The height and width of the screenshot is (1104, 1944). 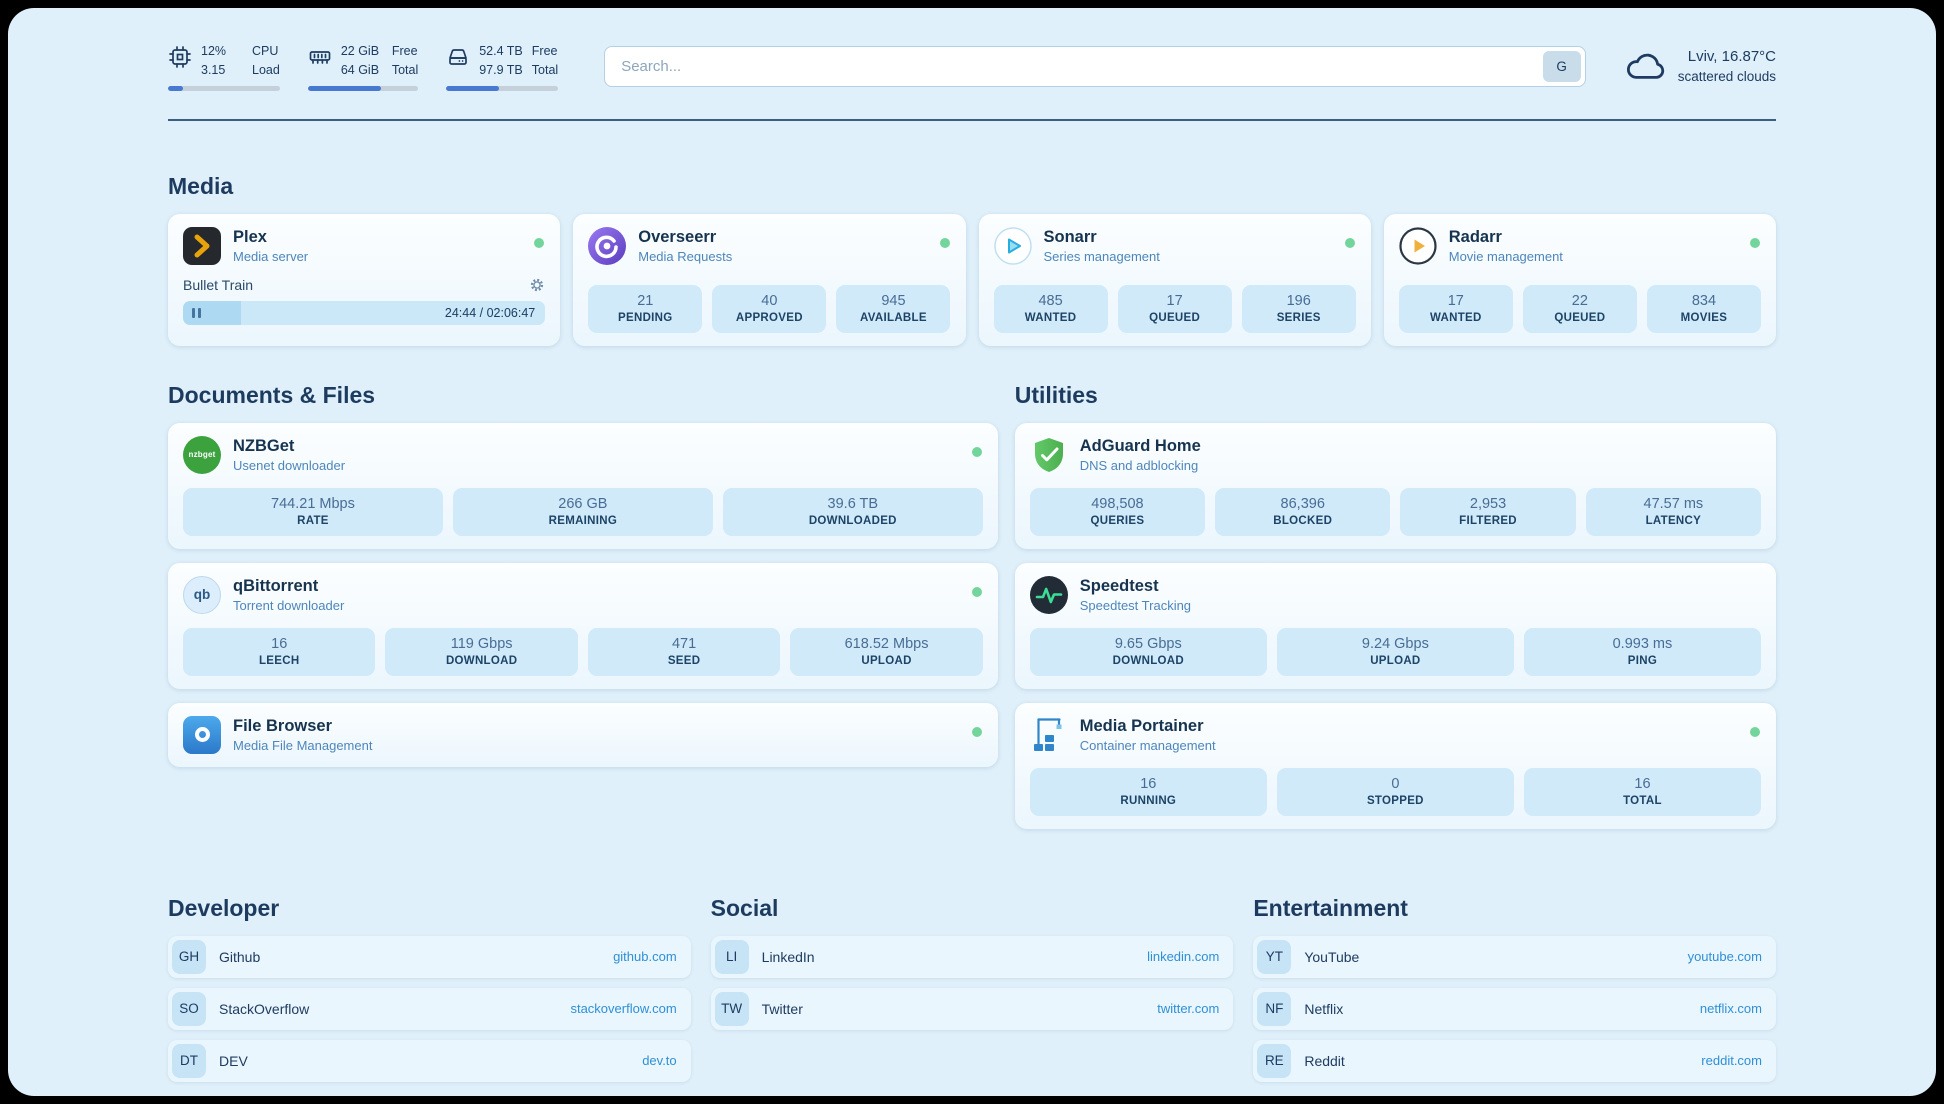 What do you see at coordinates (1730, 1008) in the screenshot?
I see `bookmark-domain: netflix.com` at bounding box center [1730, 1008].